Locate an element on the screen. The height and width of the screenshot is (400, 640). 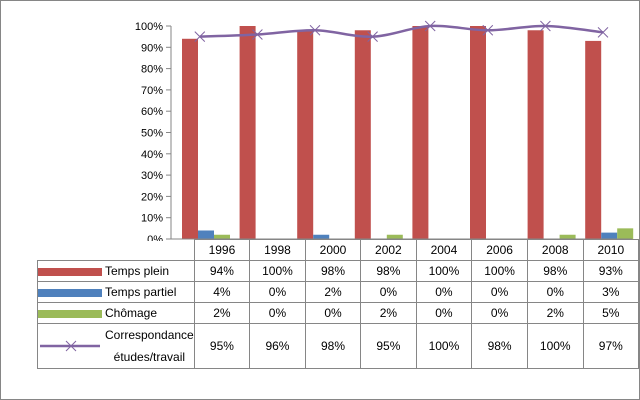
y-tick-label: 90% is located at coordinates (152, 48).